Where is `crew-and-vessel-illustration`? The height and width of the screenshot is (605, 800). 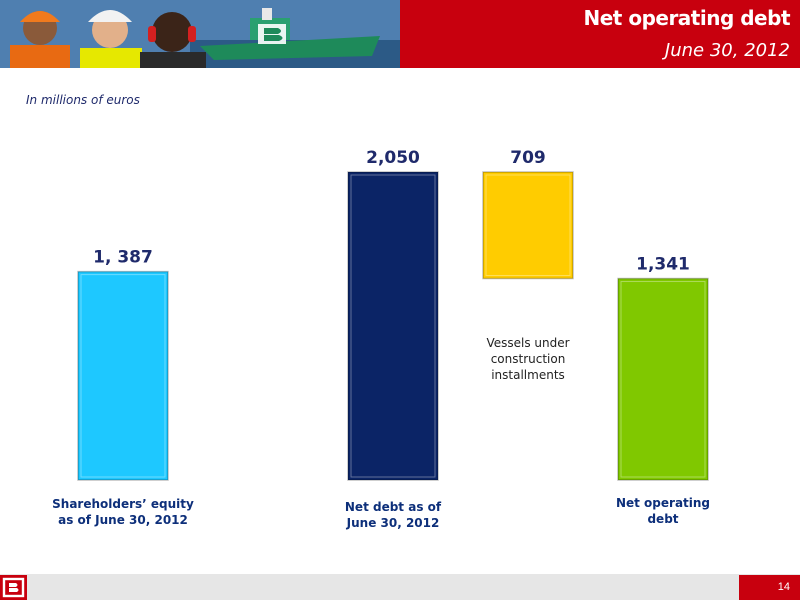 crew-and-vessel-illustration is located at coordinates (200, 34).